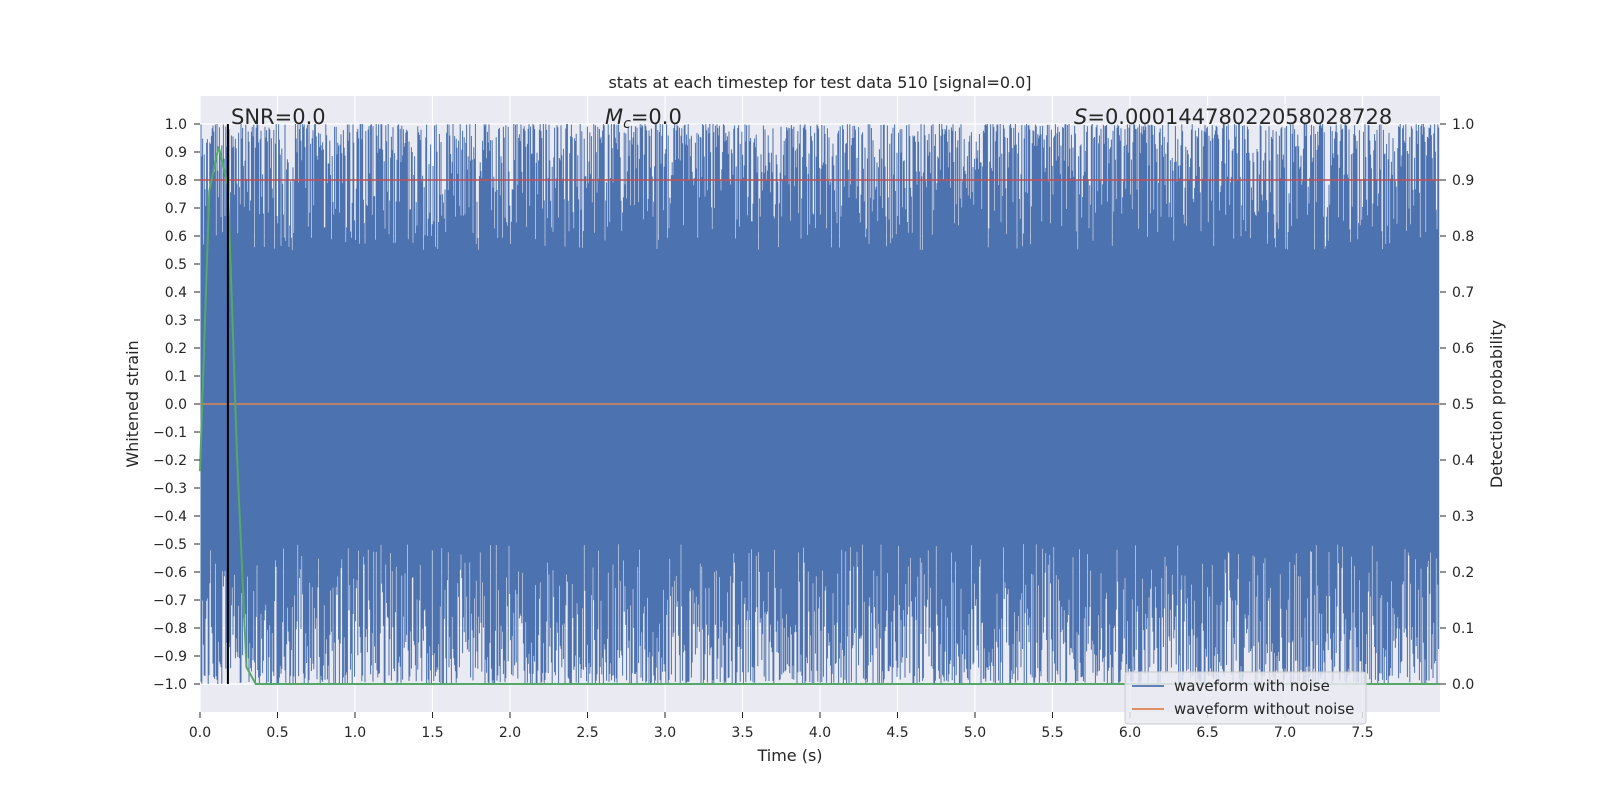 The image size is (1600, 800). I want to click on y-tick-label-11: −0.1, so click(170, 433).